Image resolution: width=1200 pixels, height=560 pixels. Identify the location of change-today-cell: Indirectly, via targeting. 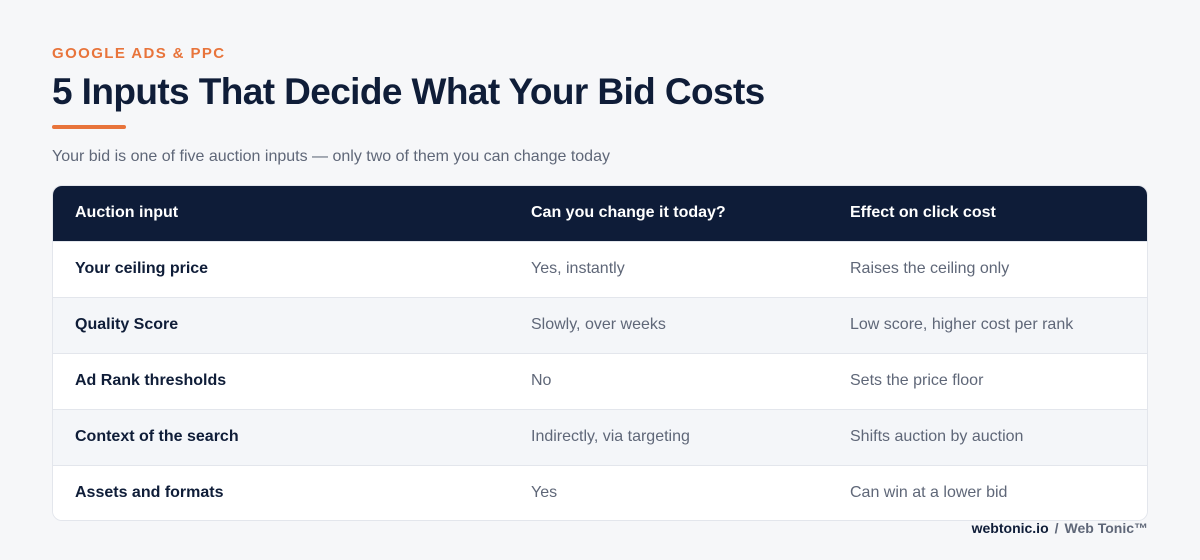
(610, 436).